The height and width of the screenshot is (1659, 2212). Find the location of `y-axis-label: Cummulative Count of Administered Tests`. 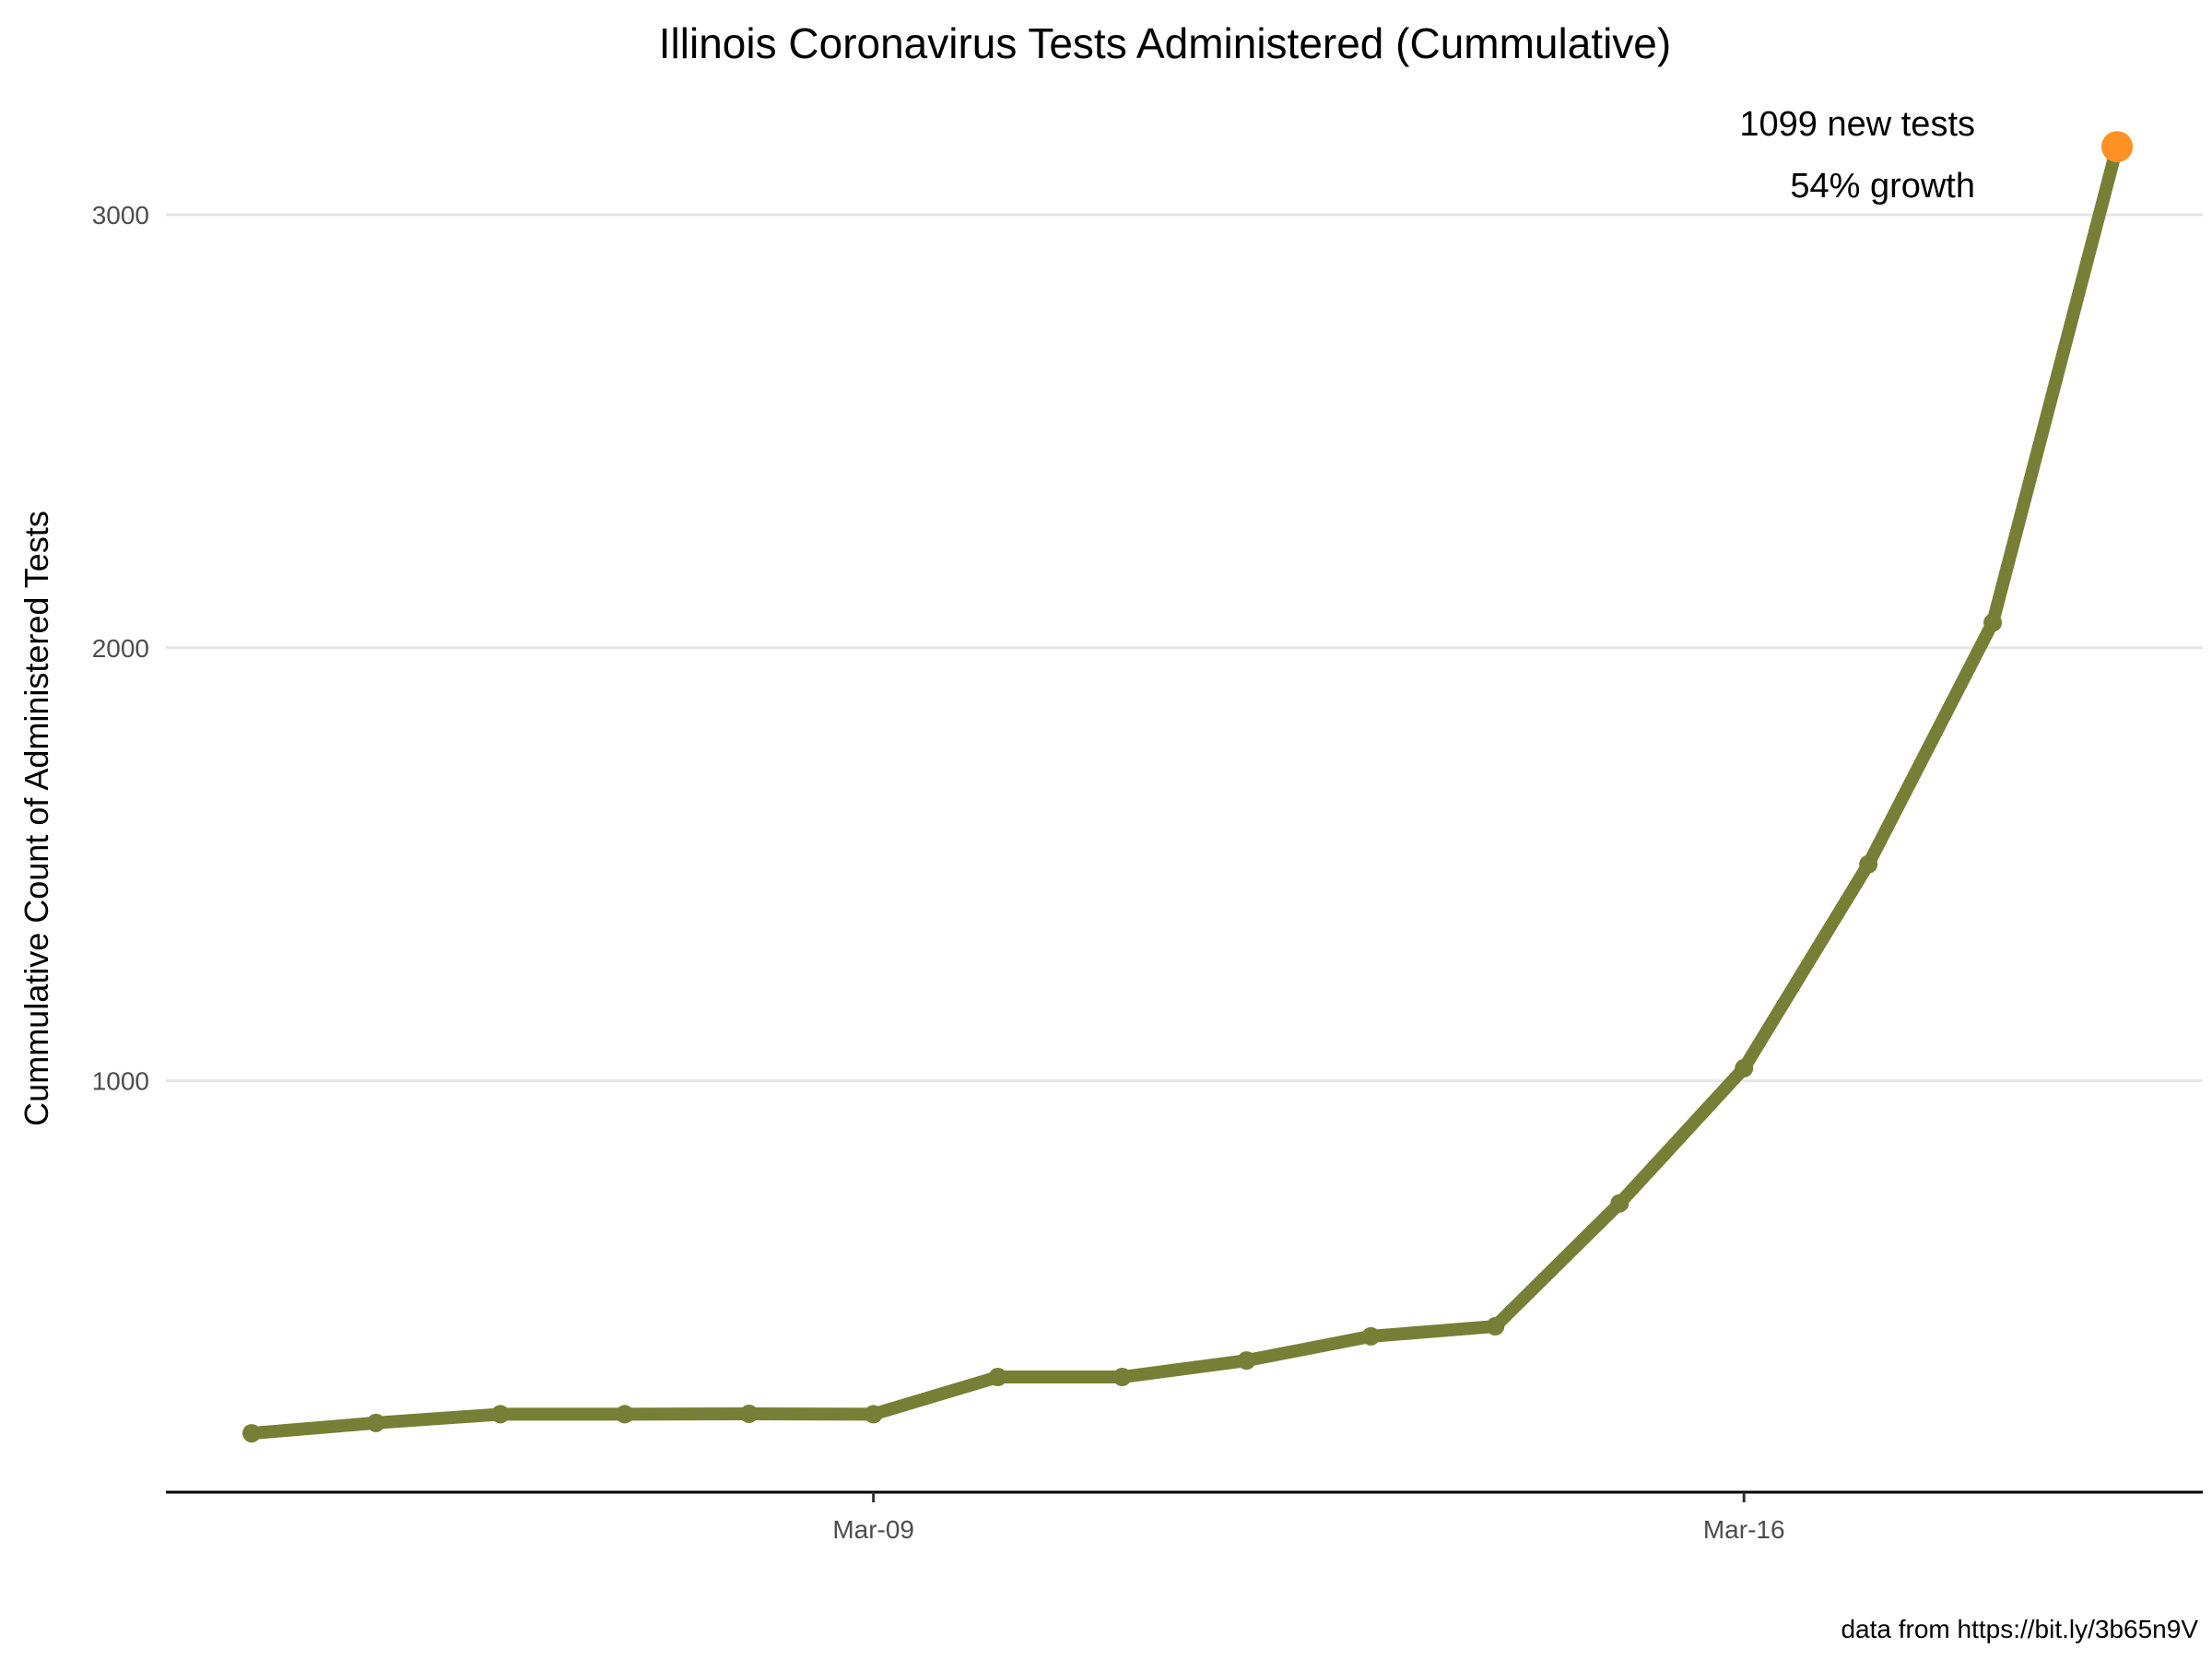

y-axis-label: Cummulative Count of Administered Tests is located at coordinates (36, 818).